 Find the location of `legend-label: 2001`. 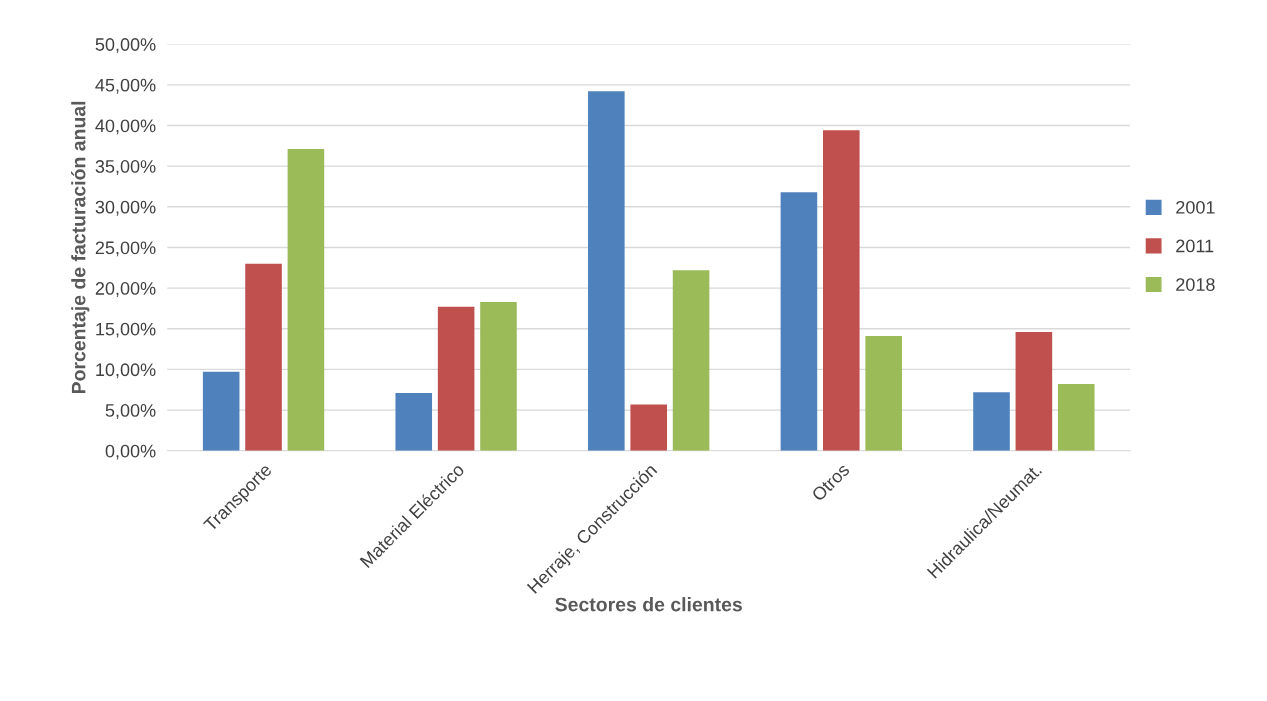

legend-label: 2001 is located at coordinates (1195, 207).